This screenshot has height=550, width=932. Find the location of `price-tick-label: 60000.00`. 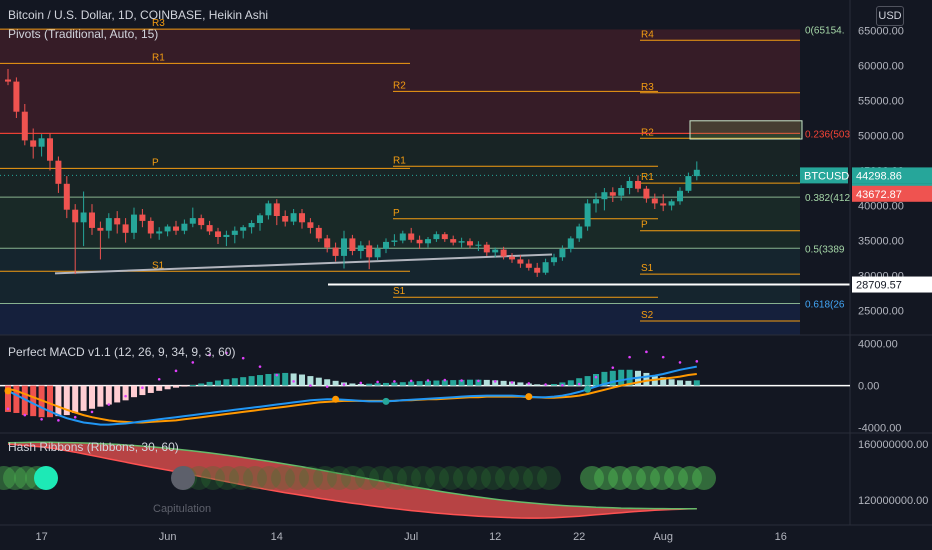

price-tick-label: 60000.00 is located at coordinates (881, 67).